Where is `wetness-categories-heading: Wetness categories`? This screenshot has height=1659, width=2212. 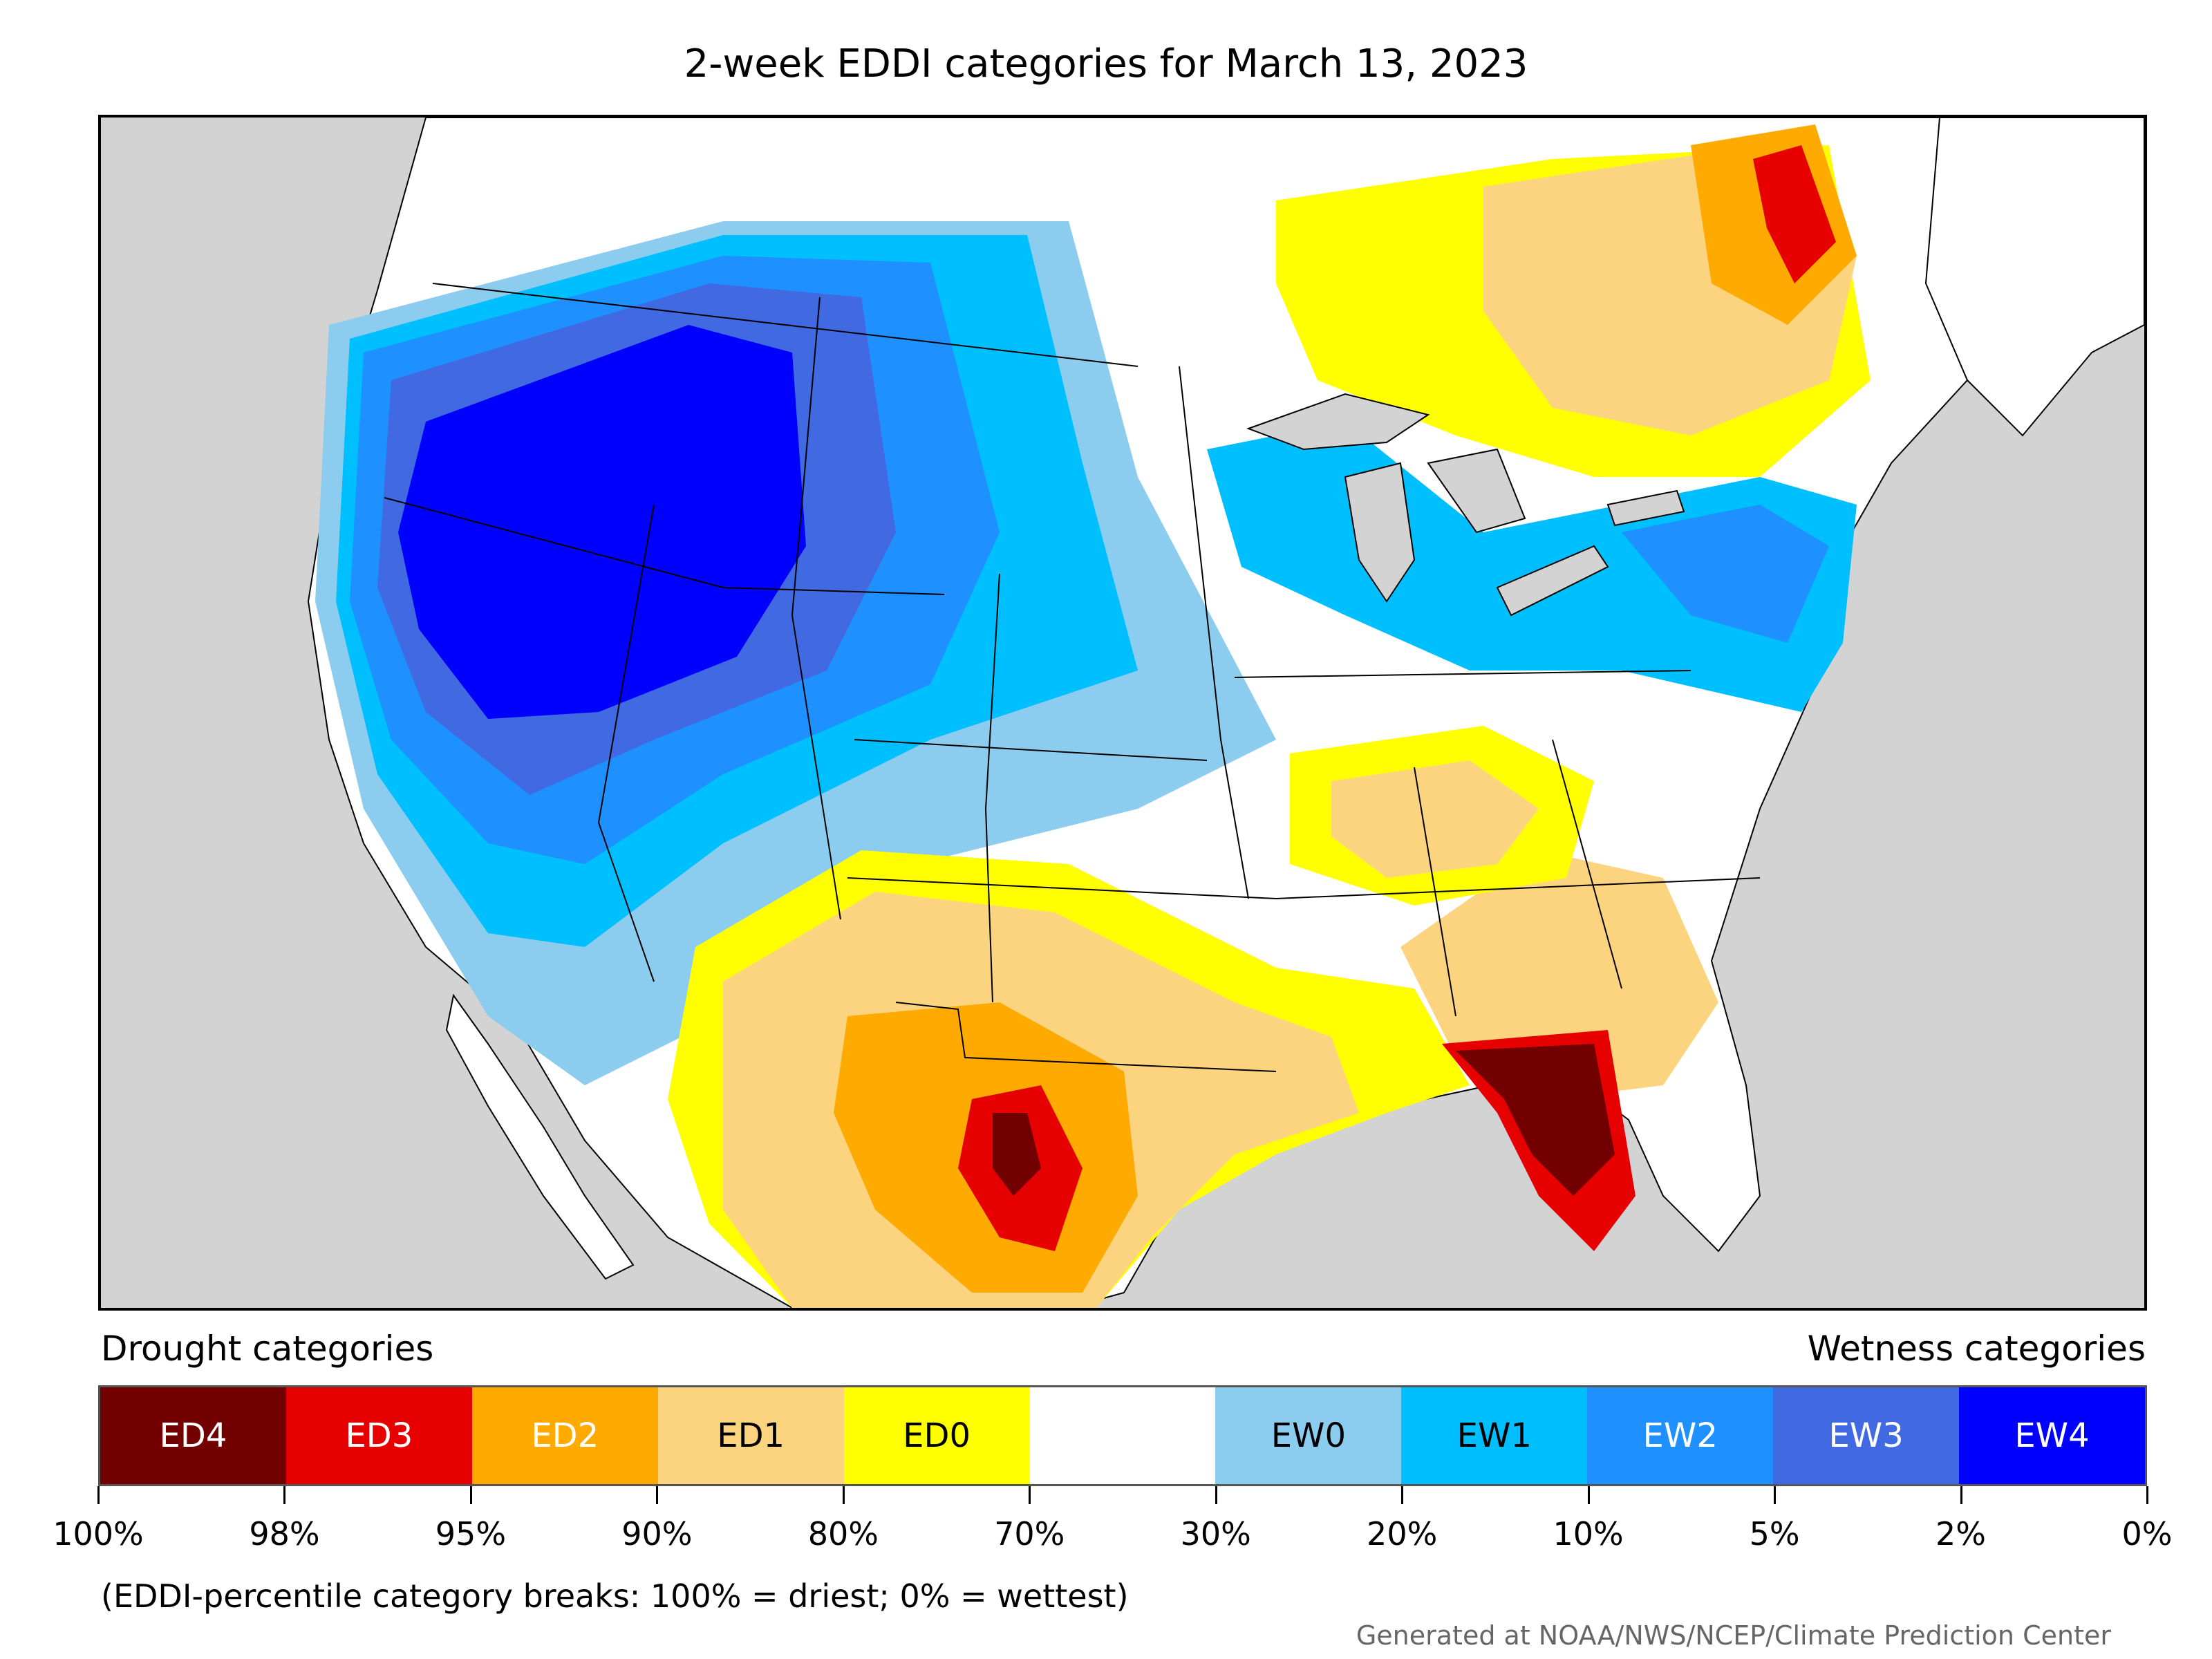
wetness-categories-heading: Wetness categories is located at coordinates (1976, 1349).